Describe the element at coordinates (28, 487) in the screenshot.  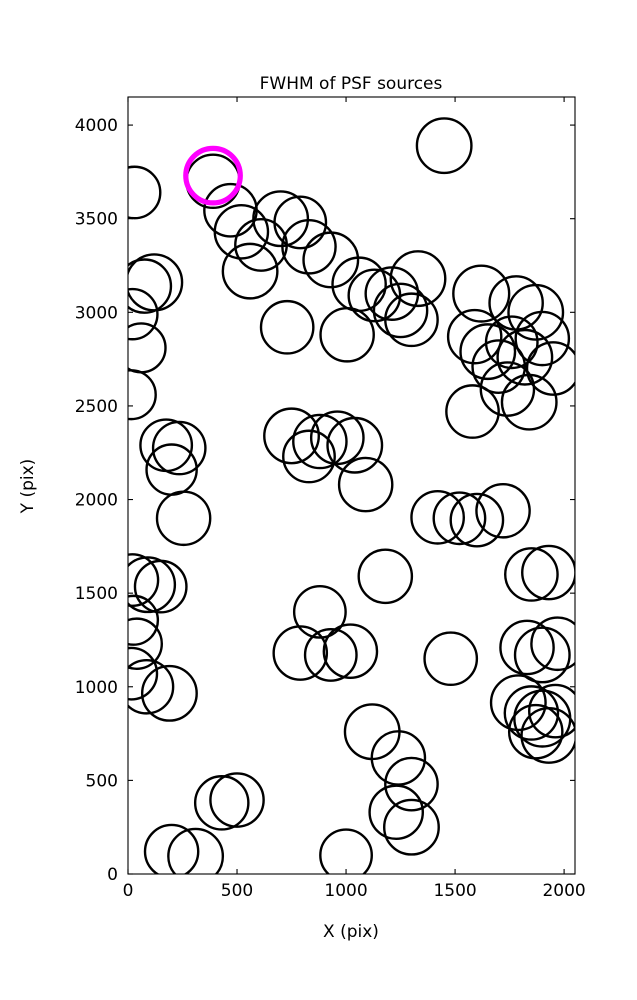
I see `y-axis-label: Y (pix)` at that location.